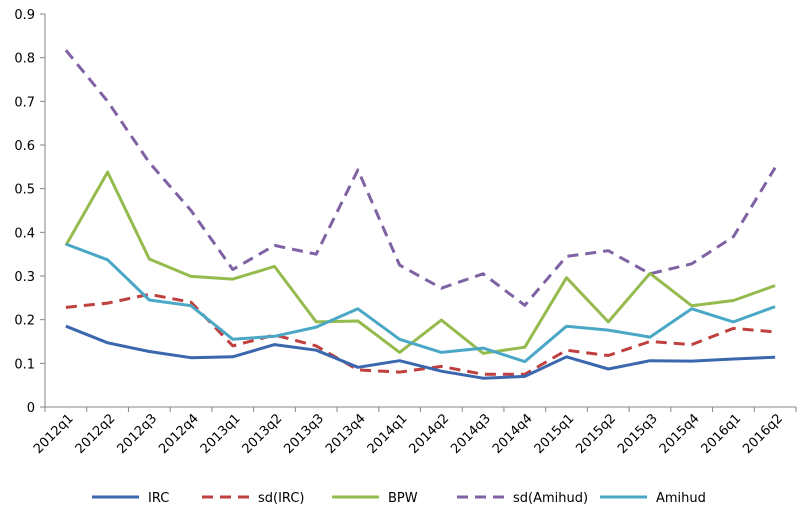 The height and width of the screenshot is (522, 812). Describe the element at coordinates (24, 146) in the screenshot. I see `y-tick-label: 0.6` at that location.